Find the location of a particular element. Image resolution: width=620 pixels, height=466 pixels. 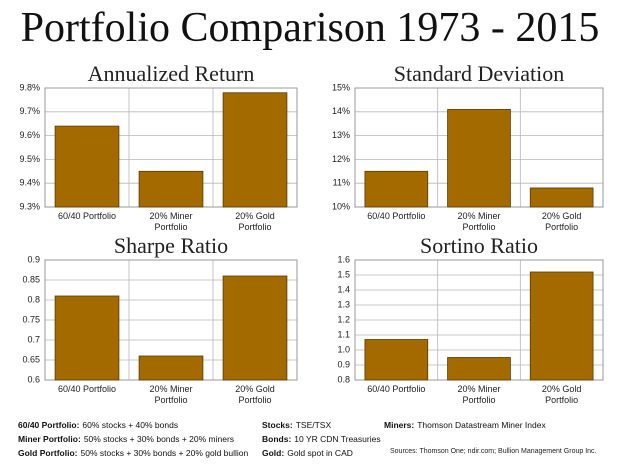

chart-title: Sharpe Ratio is located at coordinates (171, 245).